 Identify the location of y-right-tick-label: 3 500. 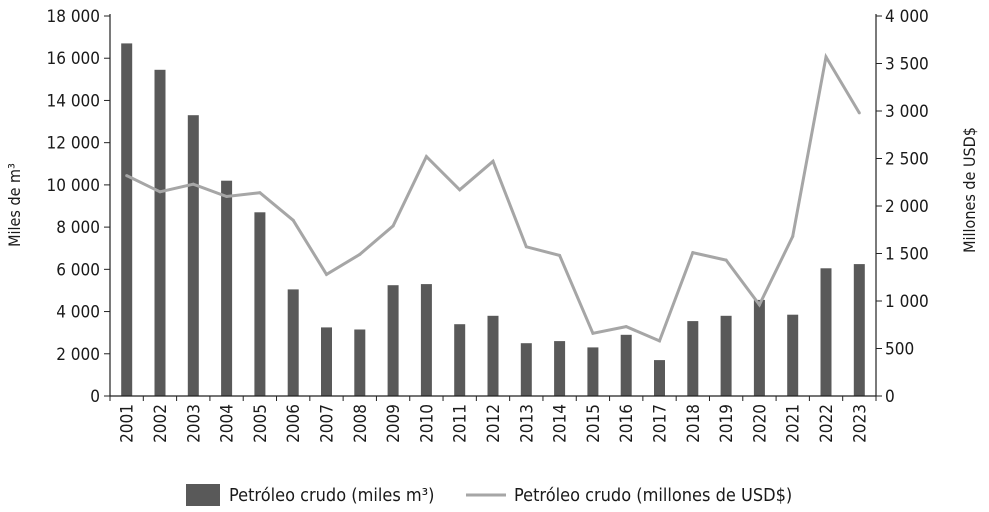
(907, 65).